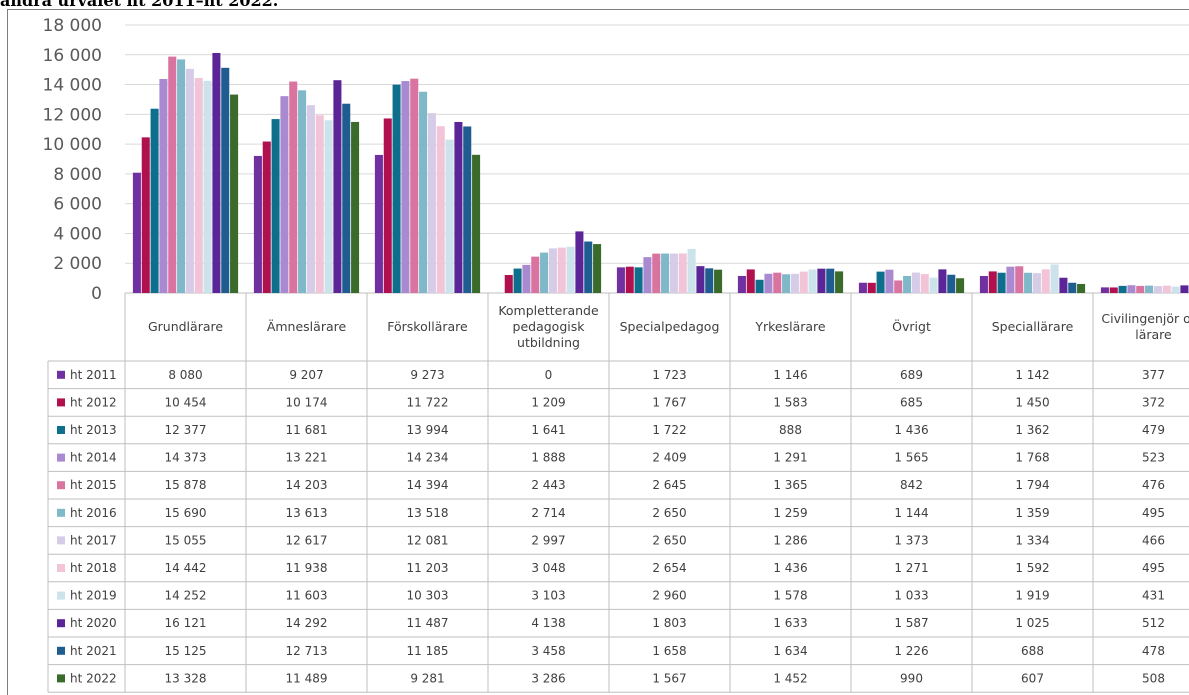  I want to click on table-cell: 1 142, so click(1032, 375).